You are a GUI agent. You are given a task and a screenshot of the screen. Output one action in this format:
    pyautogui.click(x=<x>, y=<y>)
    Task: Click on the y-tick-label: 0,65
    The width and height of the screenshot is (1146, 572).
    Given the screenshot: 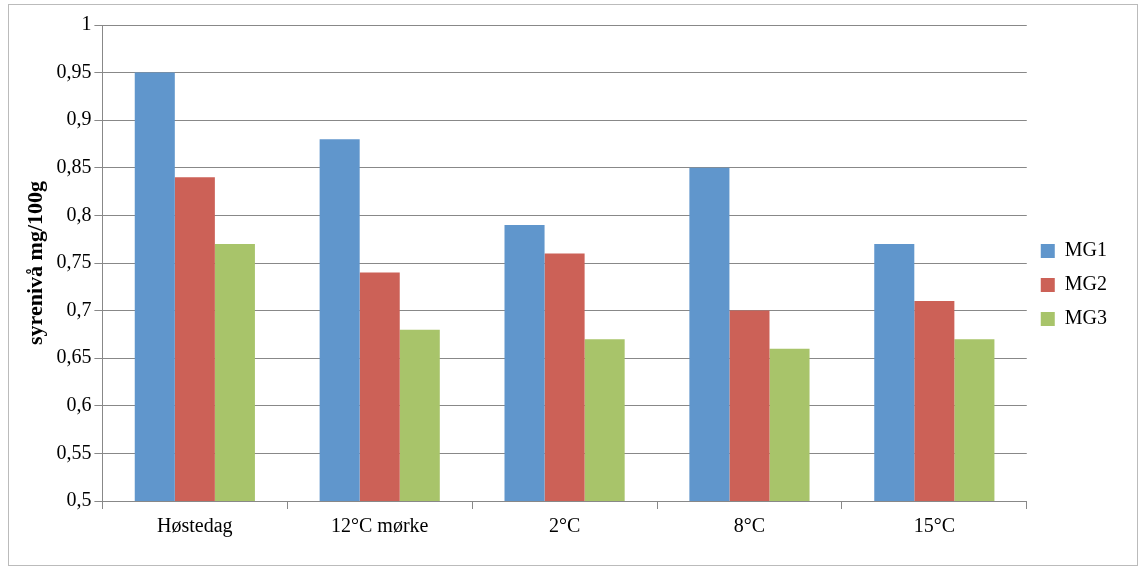 What is the action you would take?
    pyautogui.click(x=74, y=356)
    